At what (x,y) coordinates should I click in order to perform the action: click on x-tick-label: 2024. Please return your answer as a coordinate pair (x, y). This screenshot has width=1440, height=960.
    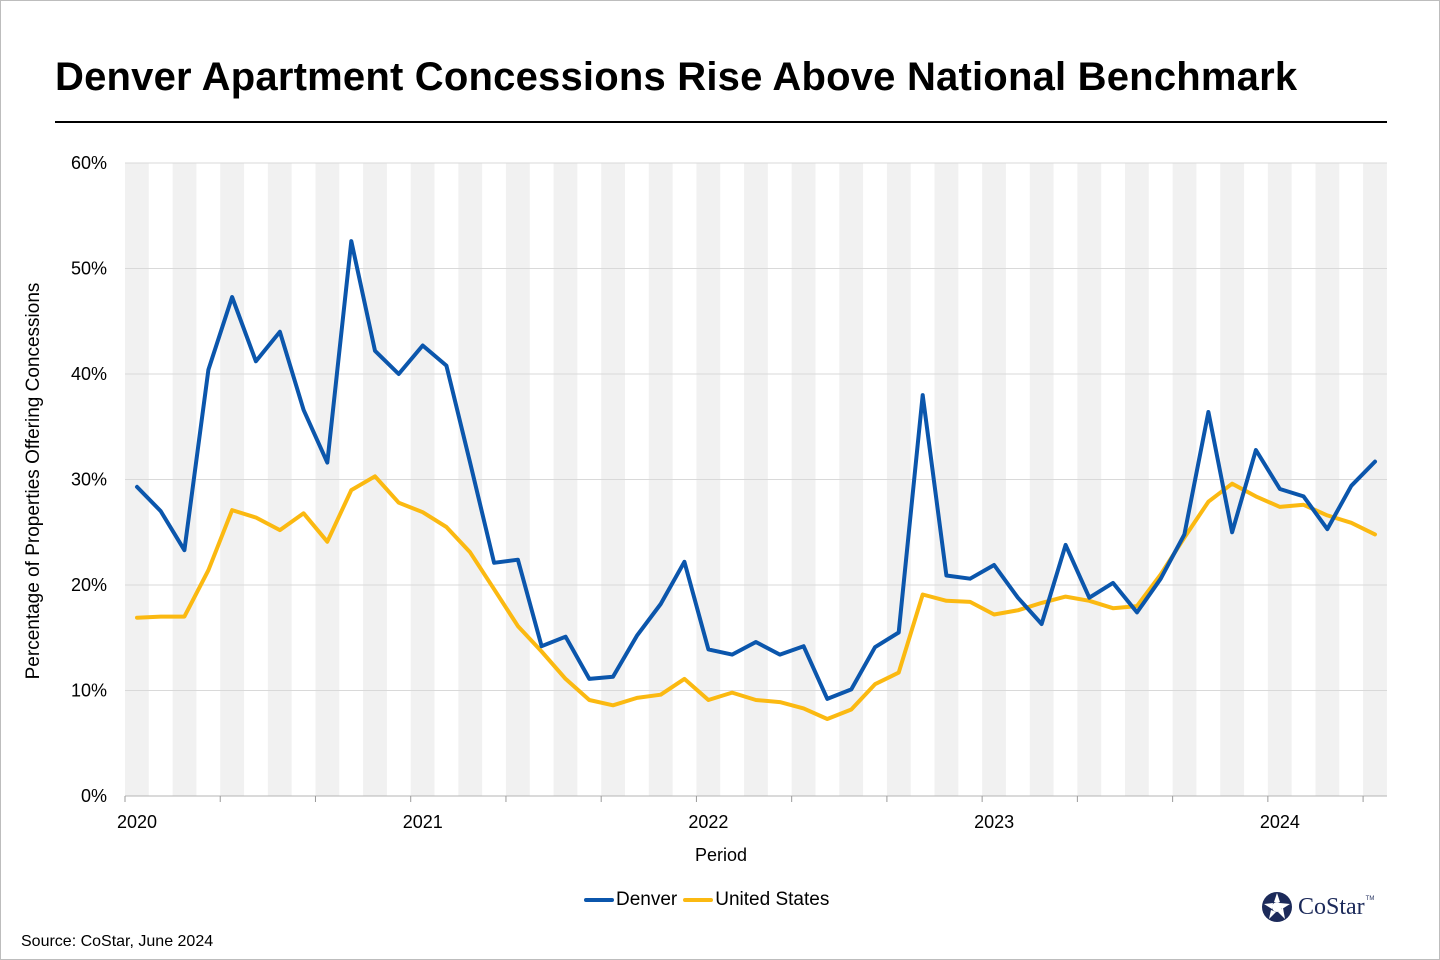
    Looking at the image, I should click on (1280, 822).